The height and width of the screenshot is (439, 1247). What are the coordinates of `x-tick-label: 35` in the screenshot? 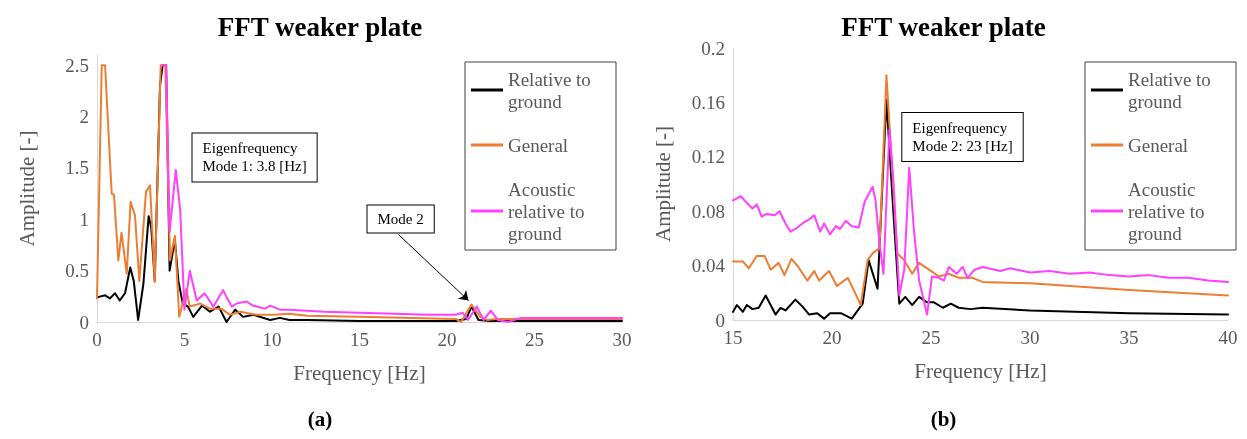 It's located at (1129, 337).